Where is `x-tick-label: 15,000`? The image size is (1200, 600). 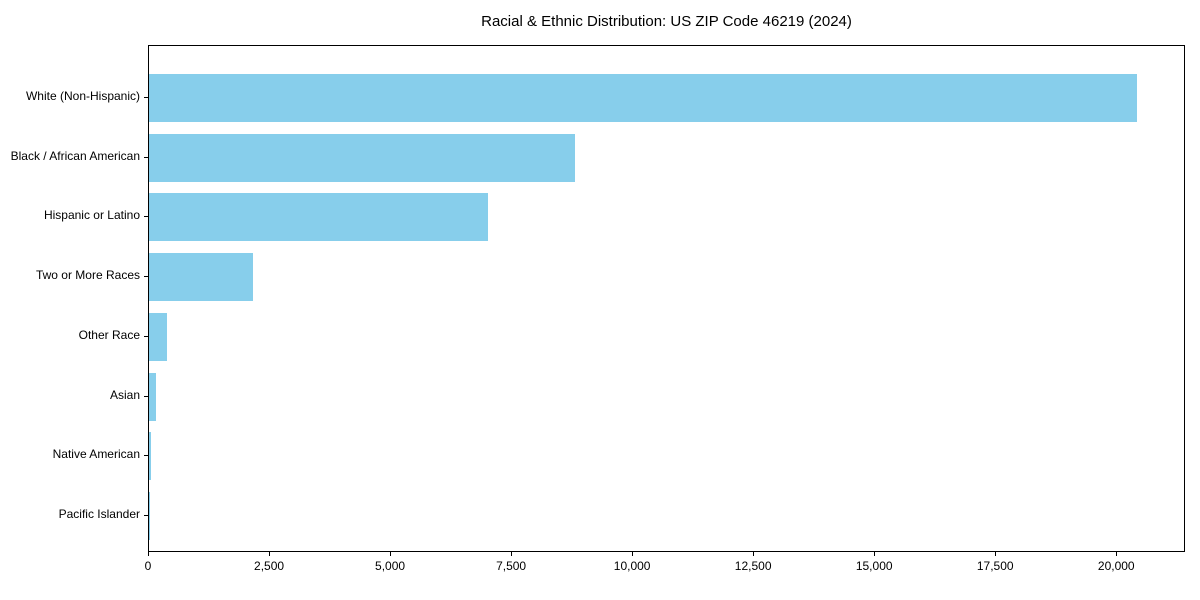 x-tick-label: 15,000 is located at coordinates (874, 566).